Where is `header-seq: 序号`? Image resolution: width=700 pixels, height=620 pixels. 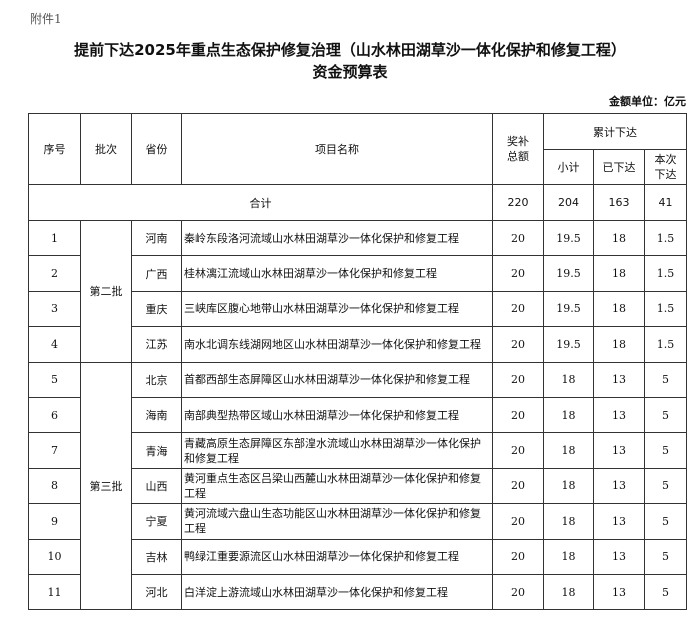
header-seq: 序号 is located at coordinates (54, 149).